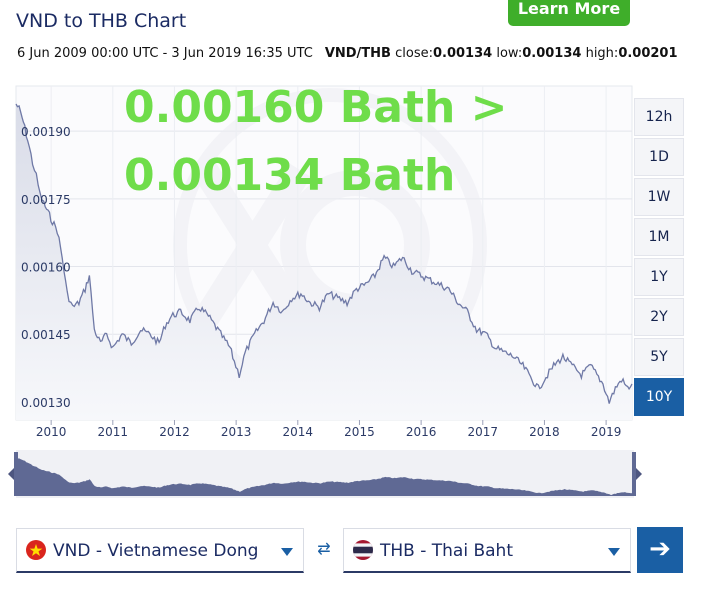 The image size is (704, 592). What do you see at coordinates (659, 357) in the screenshot?
I see `period-button-5y: 5Y` at bounding box center [659, 357].